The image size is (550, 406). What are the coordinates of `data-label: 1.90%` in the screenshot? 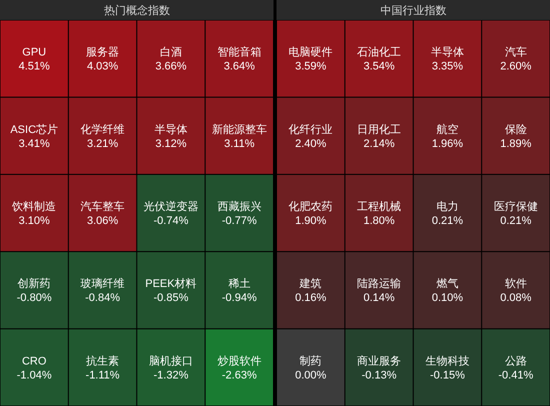 It's located at (310, 221).